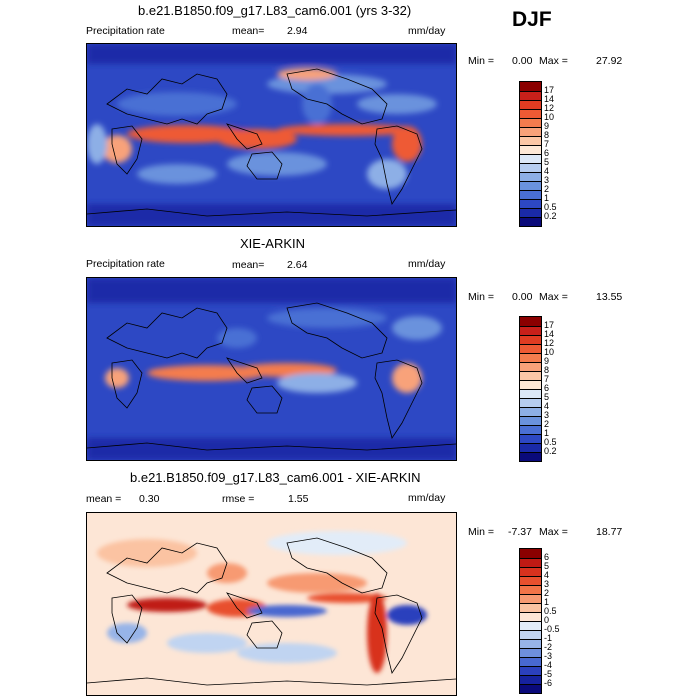  What do you see at coordinates (271, 369) in the screenshot?
I see `panel-2-map-field` at bounding box center [271, 369].